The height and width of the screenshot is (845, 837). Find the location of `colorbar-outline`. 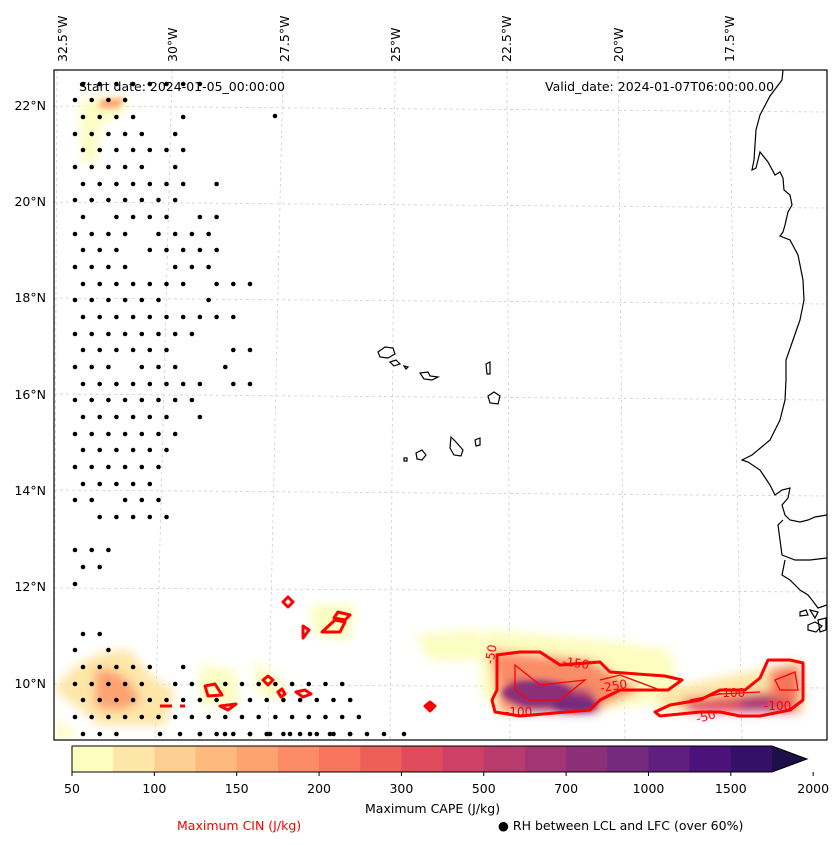

colorbar-outline is located at coordinates (440, 759).